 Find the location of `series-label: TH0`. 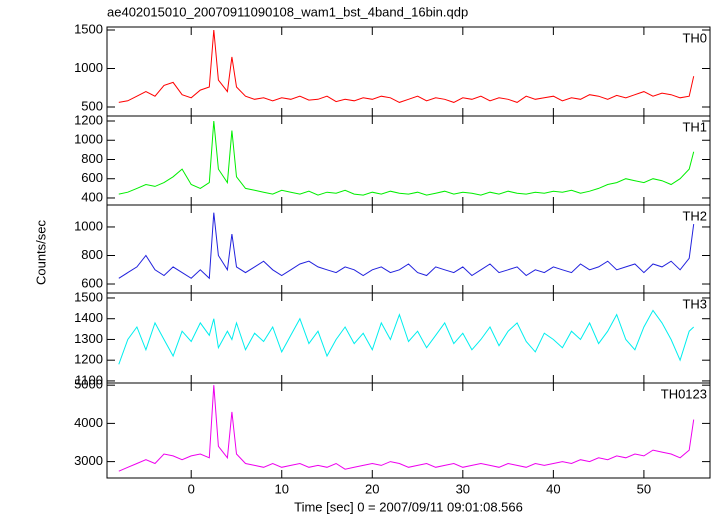

series-label: TH0 is located at coordinates (694, 37).